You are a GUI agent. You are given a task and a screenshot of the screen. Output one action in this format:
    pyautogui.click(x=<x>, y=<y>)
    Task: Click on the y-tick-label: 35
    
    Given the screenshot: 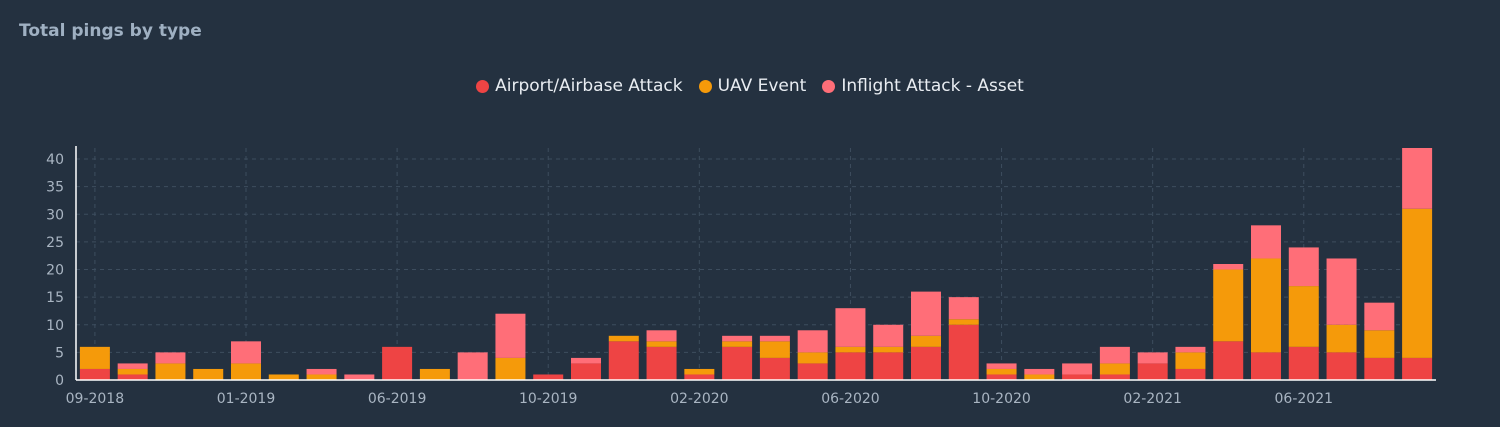 What is the action you would take?
    pyautogui.click(x=55, y=188)
    